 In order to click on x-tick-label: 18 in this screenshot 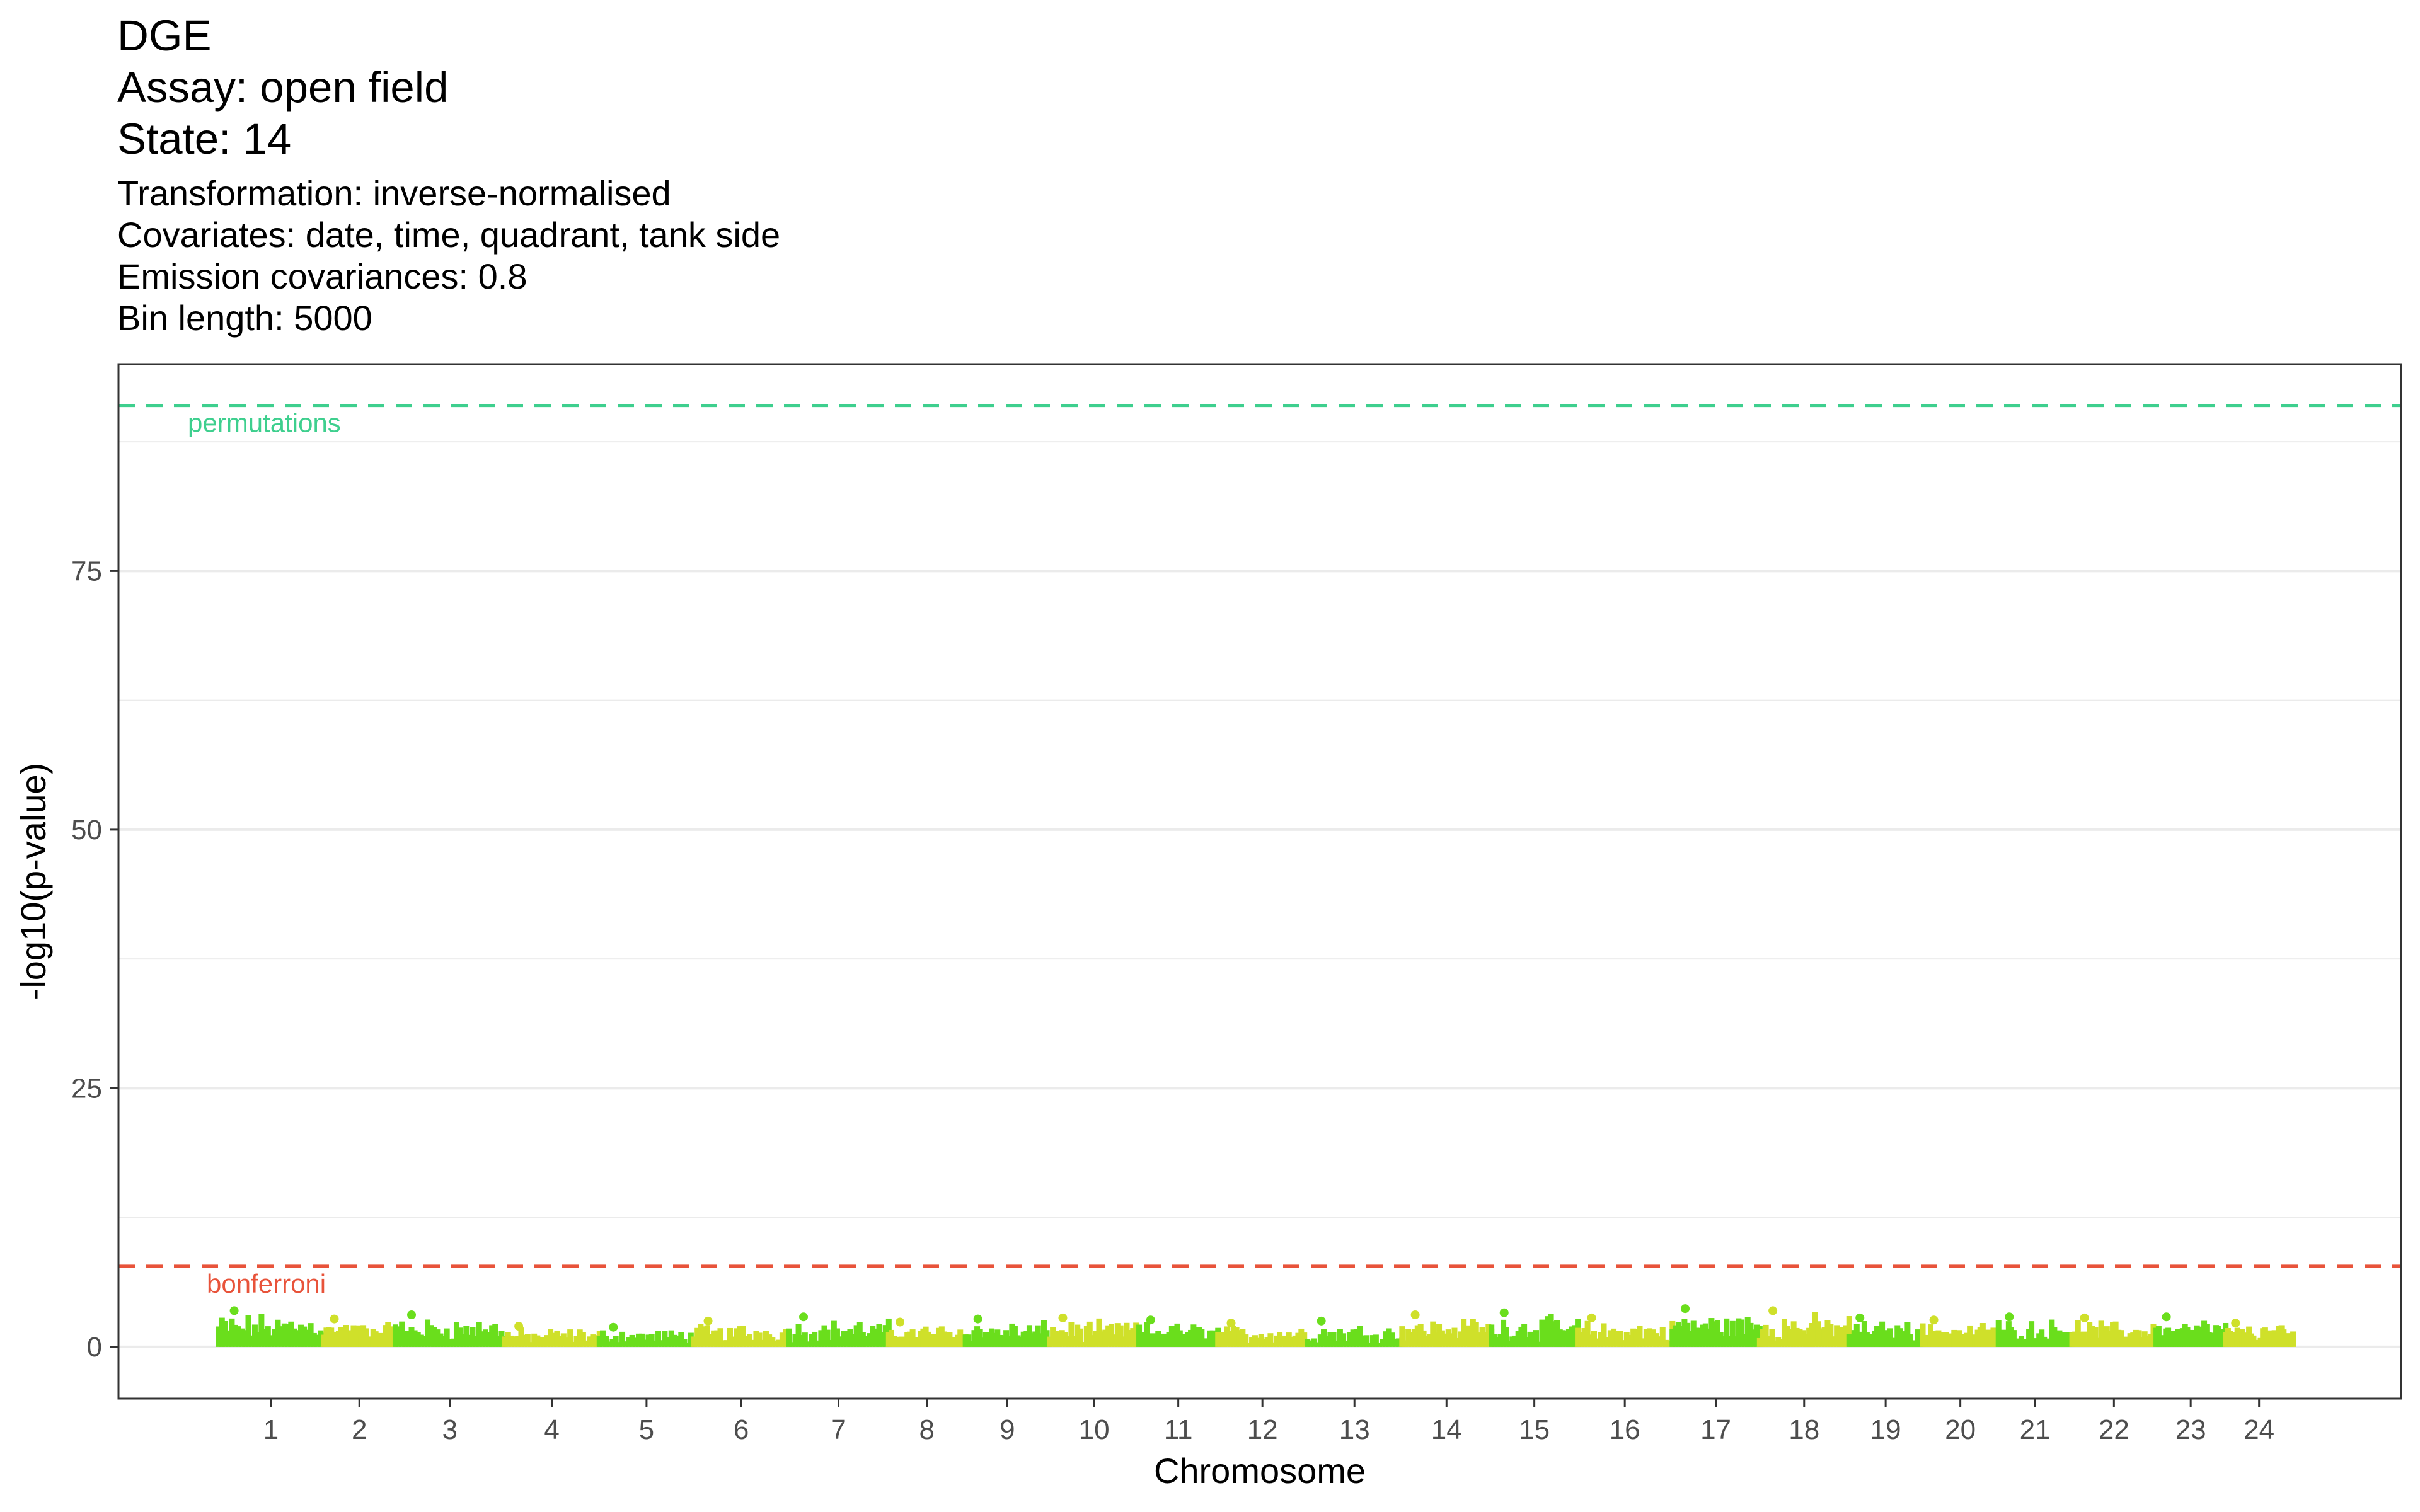, I will do `click(1804, 1429)`.